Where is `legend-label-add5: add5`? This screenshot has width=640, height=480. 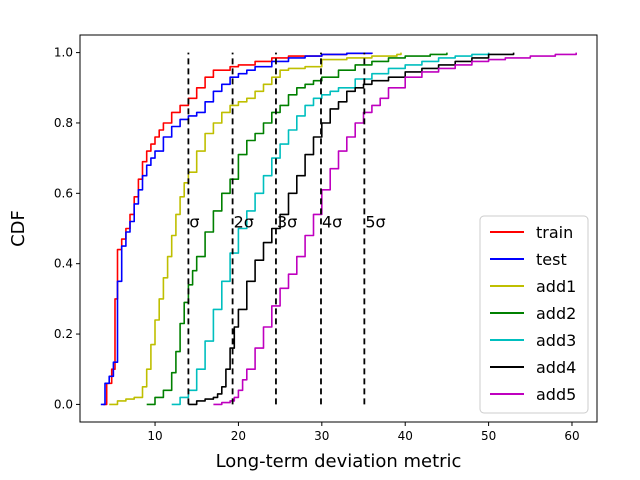
legend-label-add5: add5 is located at coordinates (556, 394).